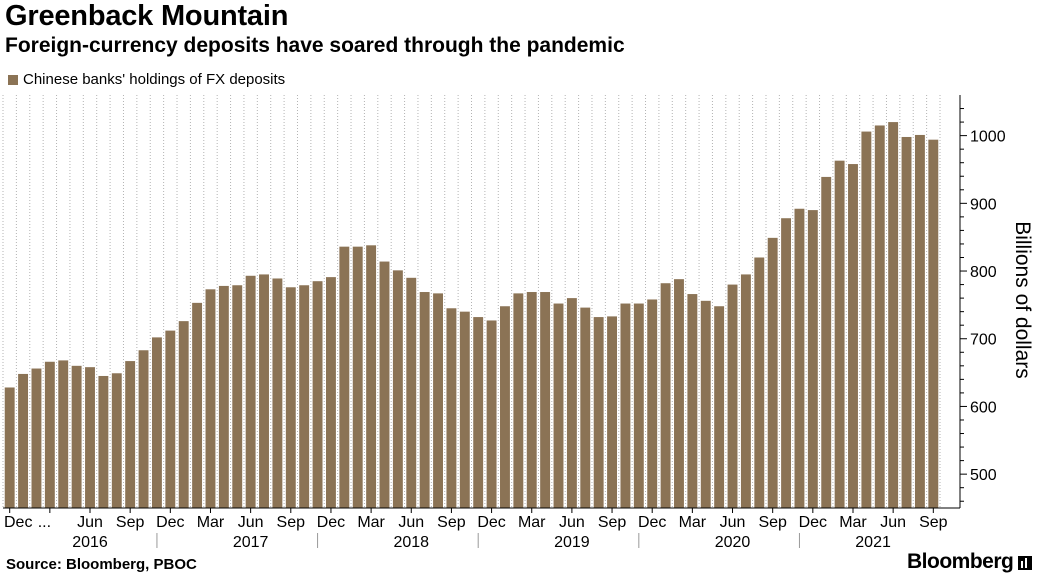 This screenshot has height=585, width=1044. Describe the element at coordinates (983, 204) in the screenshot. I see `y-tick-label: 900` at that location.